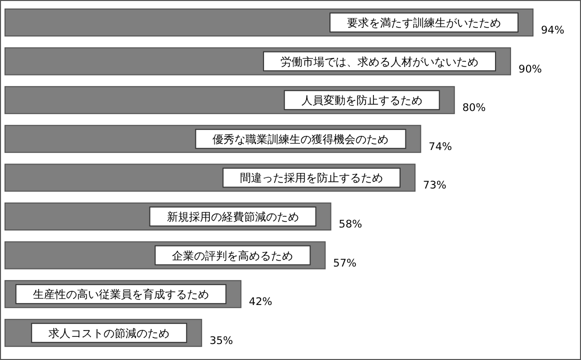  What do you see at coordinates (300, 139) in the screenshot?
I see `y-tick-label: 優秀な職業訓練生の獲得機会のため` at bounding box center [300, 139].